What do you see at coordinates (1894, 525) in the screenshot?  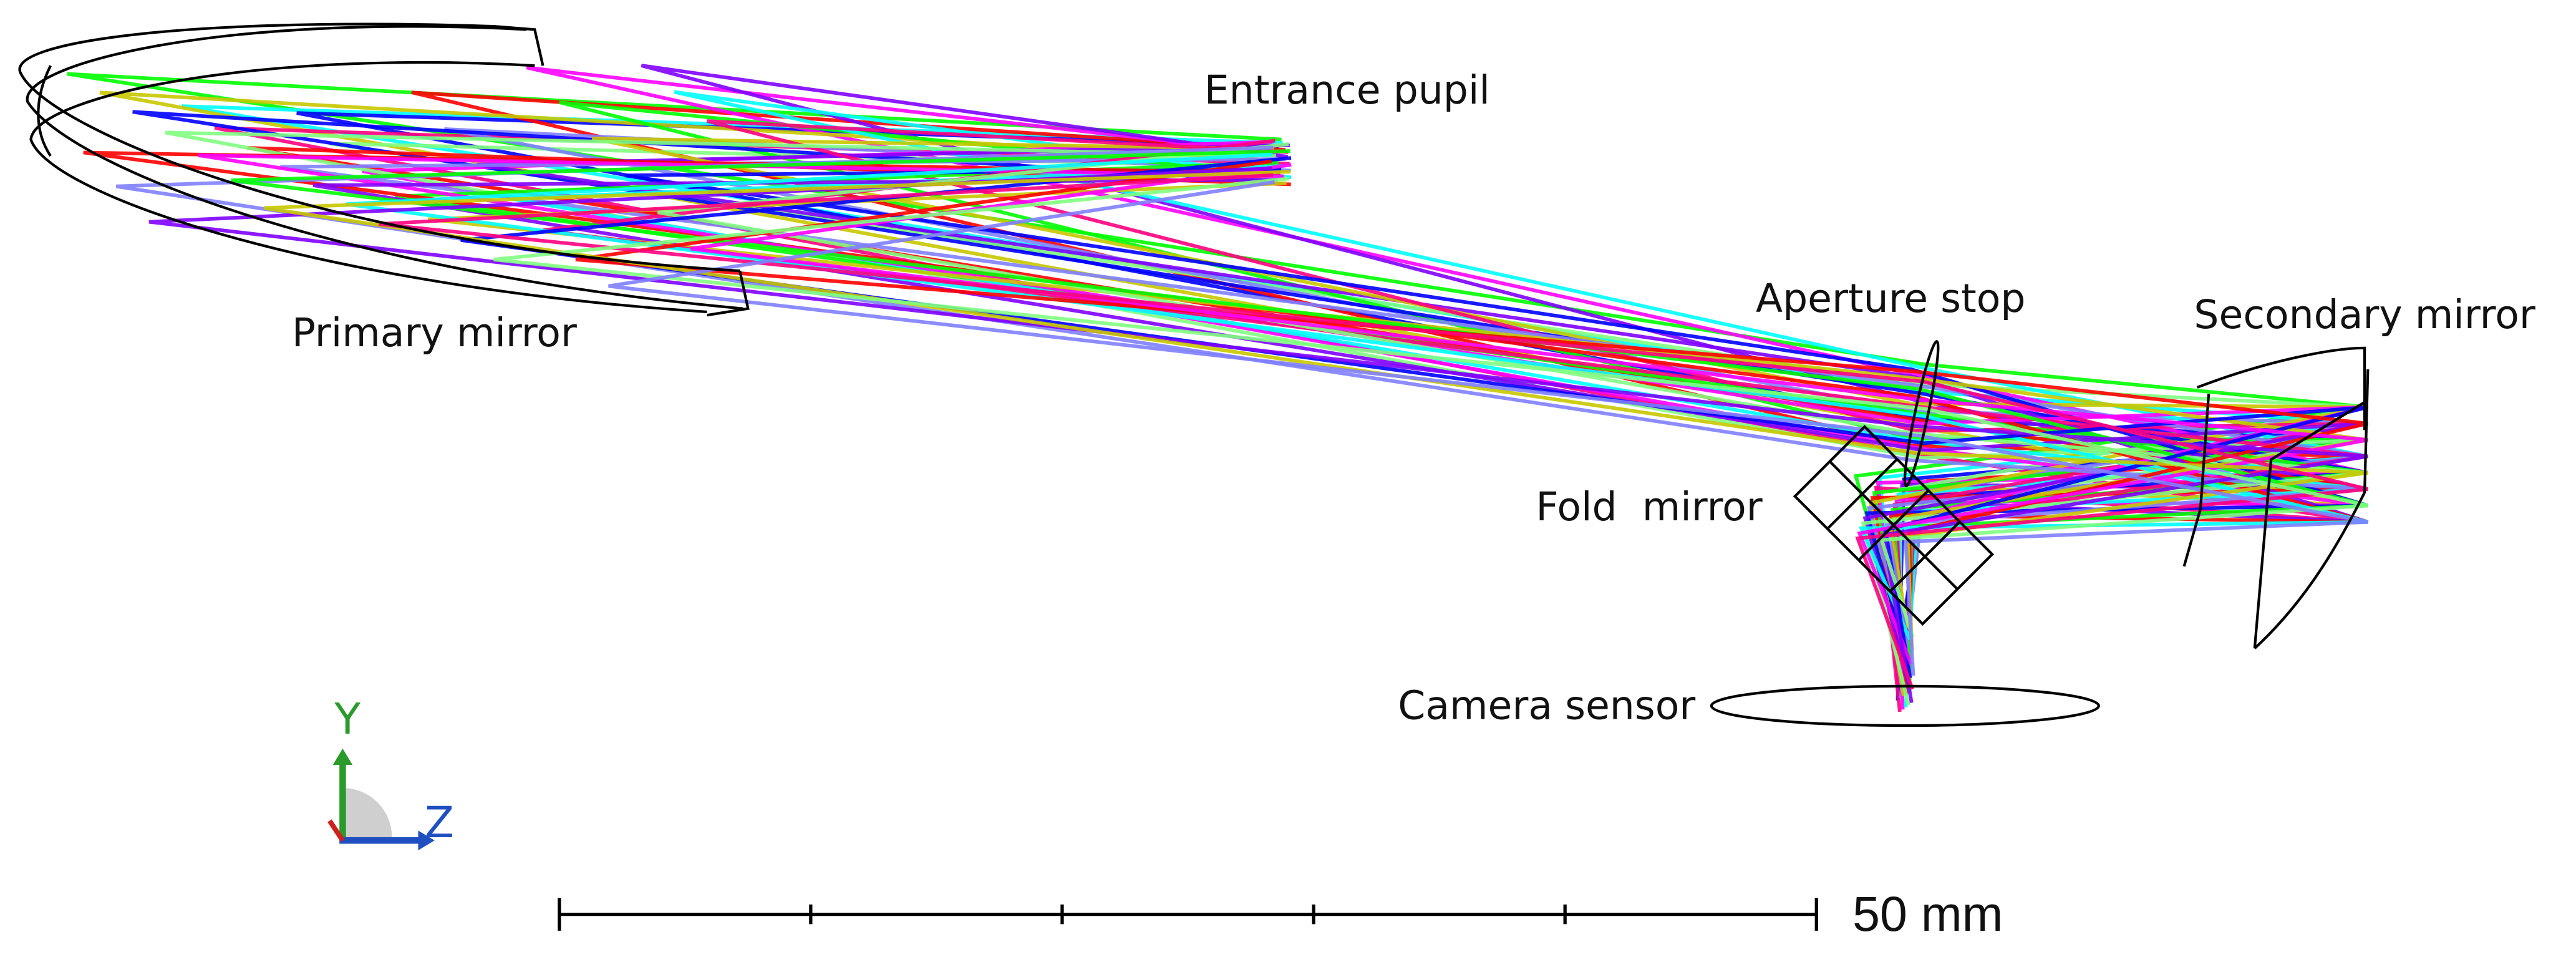 I see `fold-mirror` at bounding box center [1894, 525].